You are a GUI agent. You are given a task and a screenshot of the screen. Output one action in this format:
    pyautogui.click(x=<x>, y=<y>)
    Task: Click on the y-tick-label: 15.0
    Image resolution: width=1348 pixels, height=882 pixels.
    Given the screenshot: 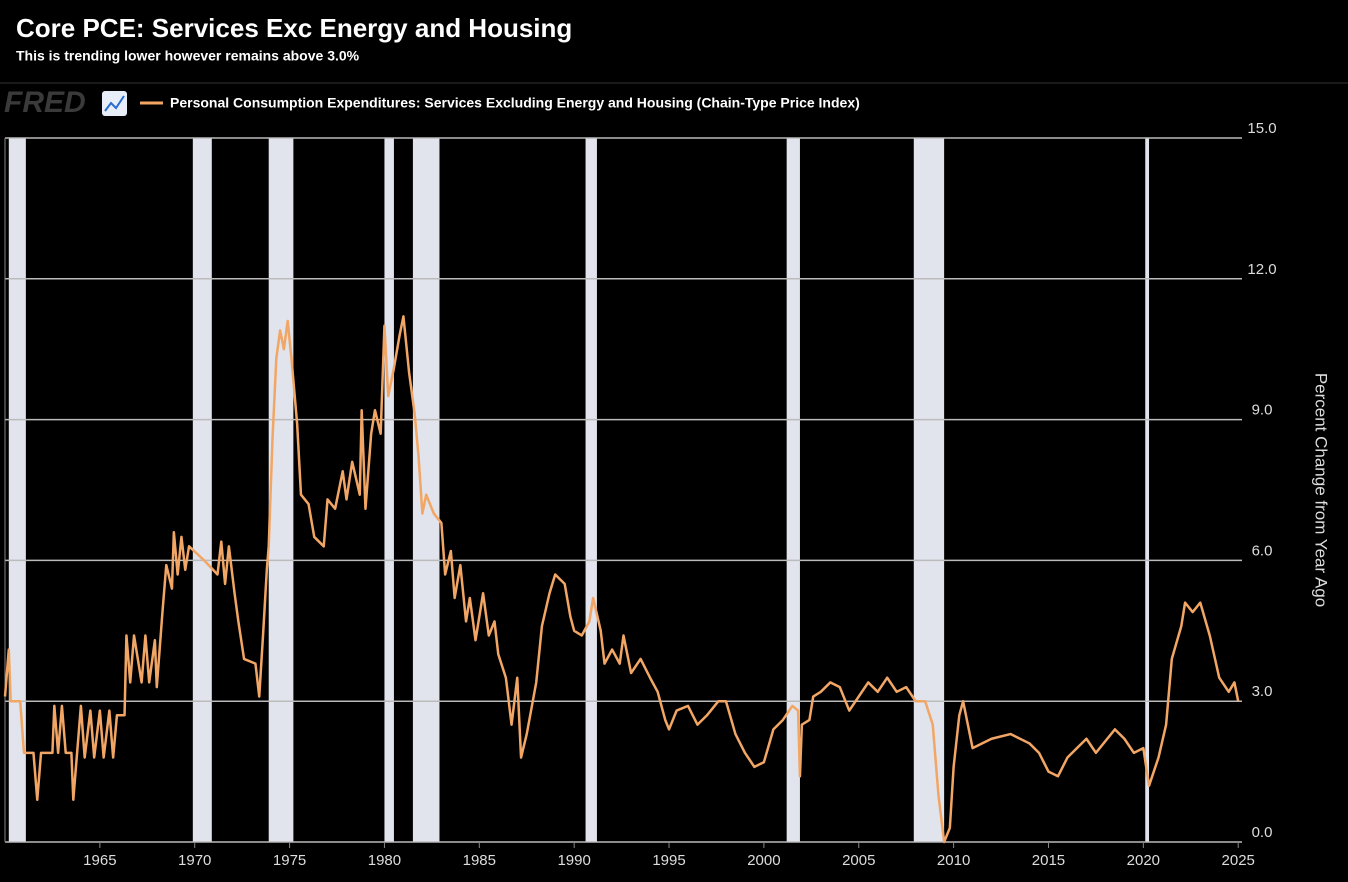 What is the action you would take?
    pyautogui.click(x=1261, y=128)
    